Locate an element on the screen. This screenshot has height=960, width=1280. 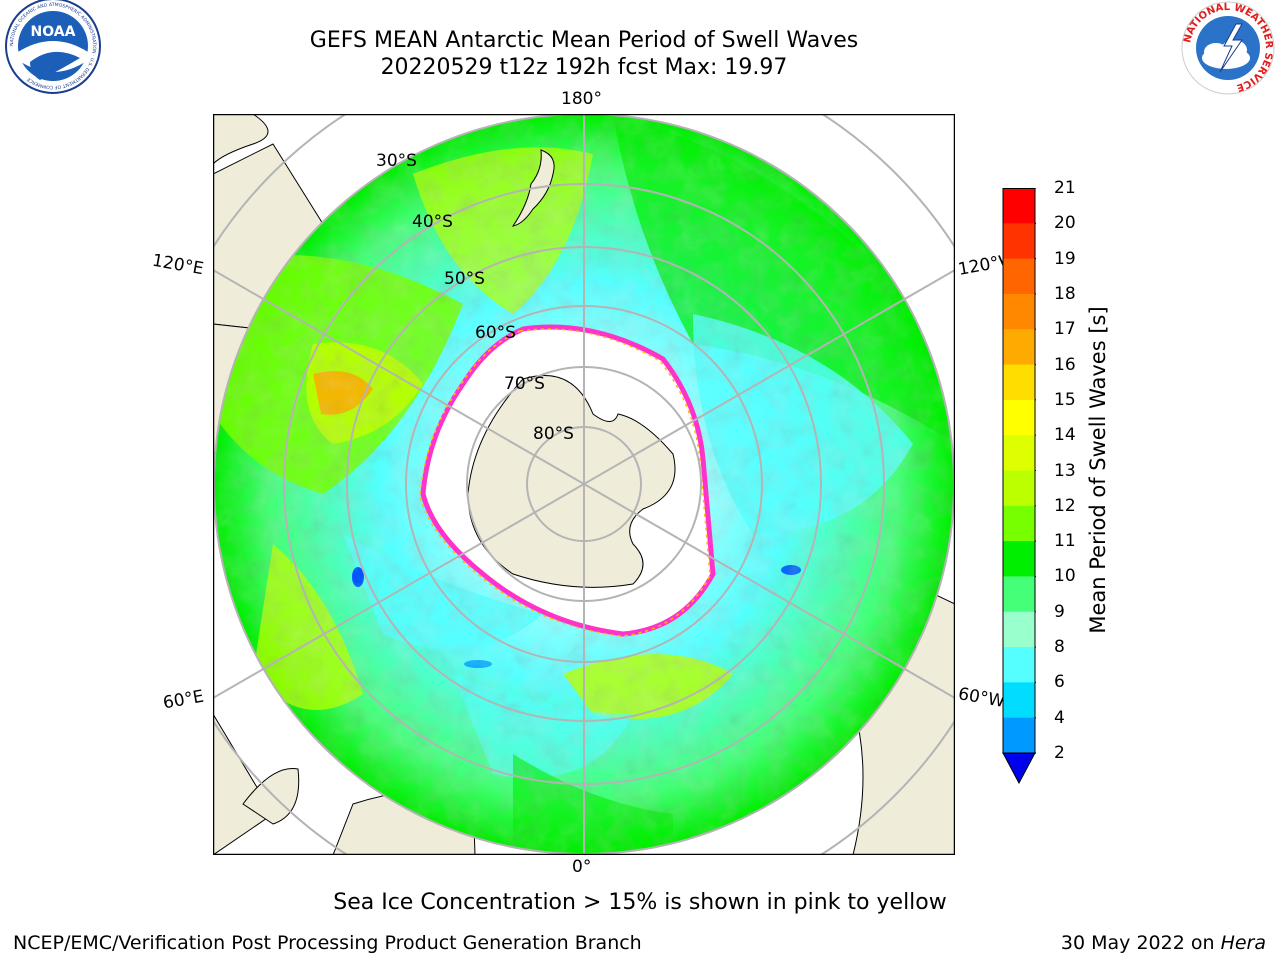
lon-label-60w: 60°W is located at coordinates (981, 698).